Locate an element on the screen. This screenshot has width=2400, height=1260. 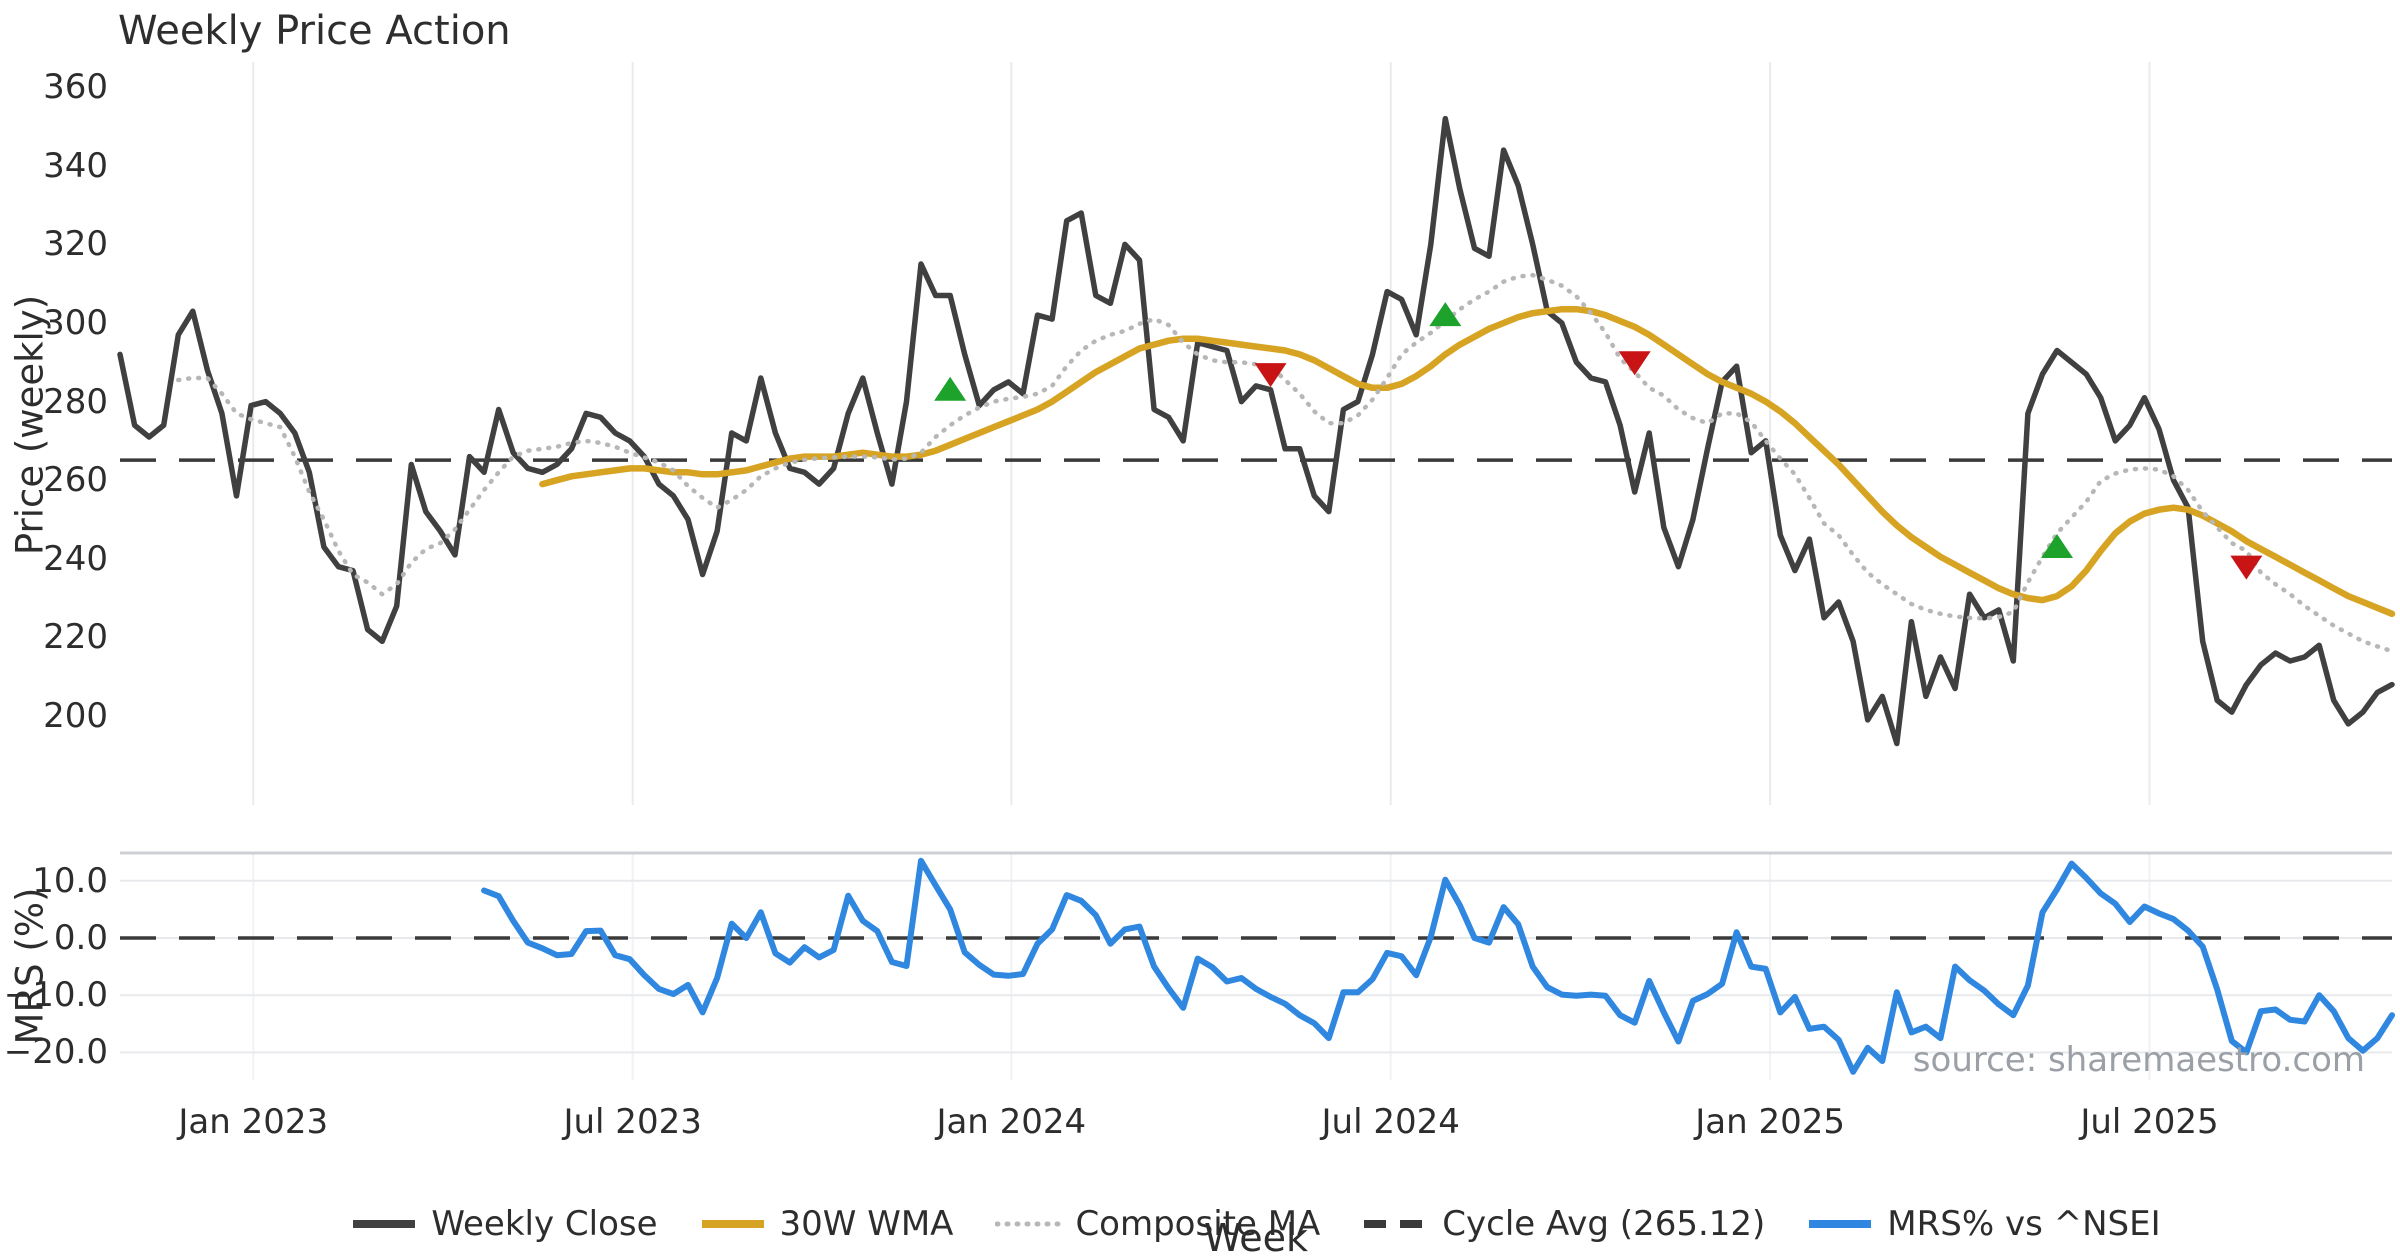
legend-item-cycle-avg-265-12: Cycle Avg (265.12) is located at coordinates (1563, 1224).